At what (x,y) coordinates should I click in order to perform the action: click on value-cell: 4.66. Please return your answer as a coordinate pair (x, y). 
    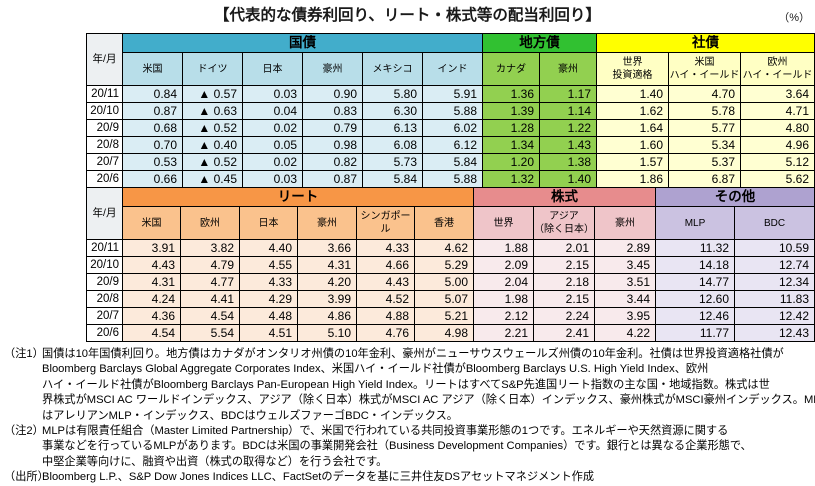
    Looking at the image, I should click on (385, 265).